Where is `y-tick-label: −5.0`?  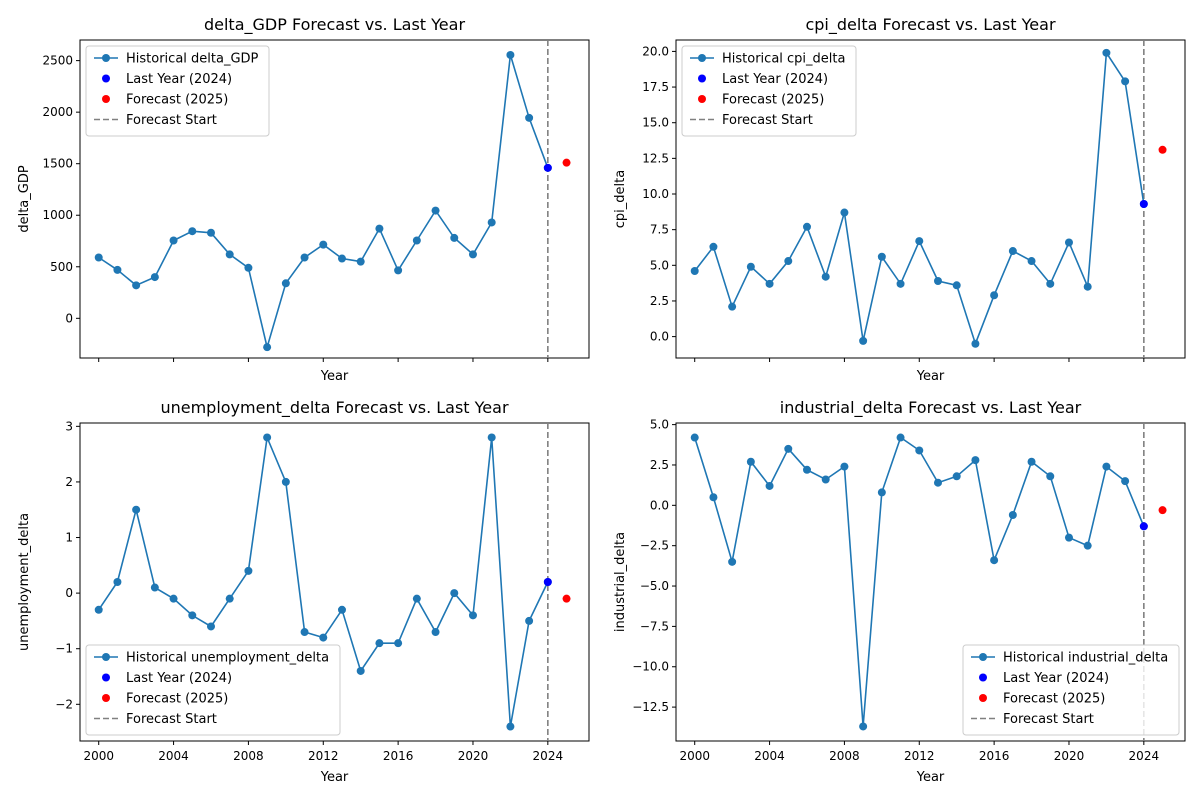 y-tick-label: −5.0 is located at coordinates (654, 586).